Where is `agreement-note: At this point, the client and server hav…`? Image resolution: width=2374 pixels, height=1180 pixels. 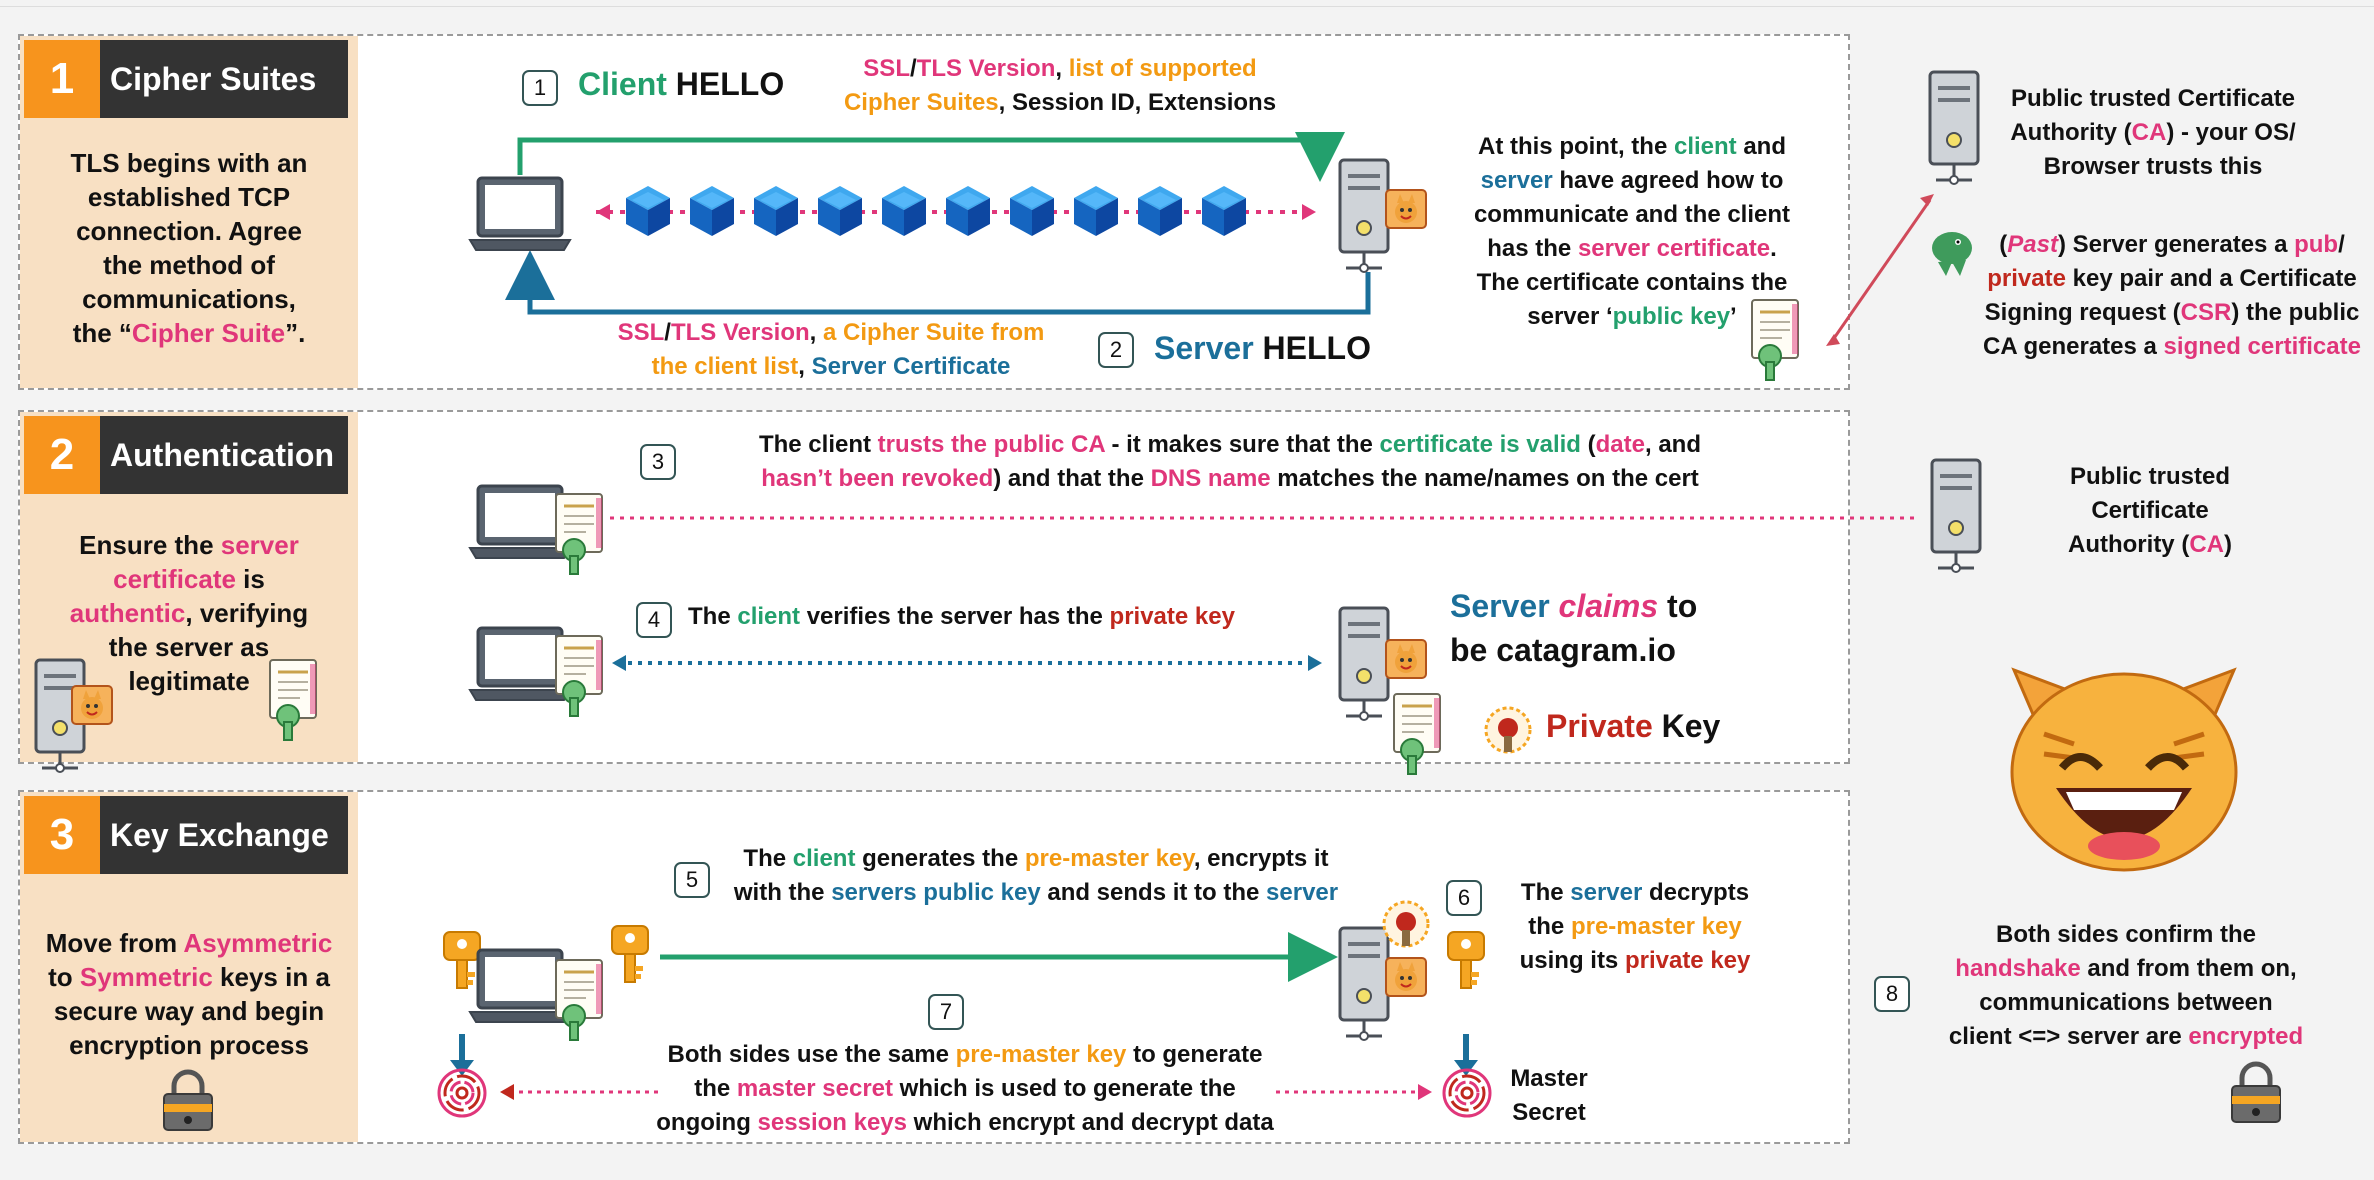
agreement-note: At this point, the client and server hav… is located at coordinates (1632, 231).